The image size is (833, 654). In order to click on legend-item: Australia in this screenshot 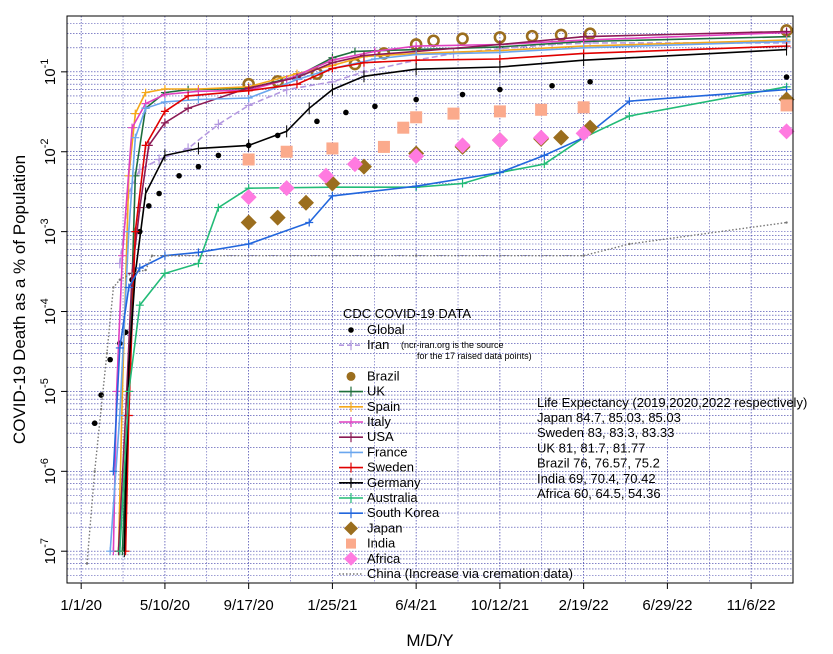, I will do `click(378, 497)`.